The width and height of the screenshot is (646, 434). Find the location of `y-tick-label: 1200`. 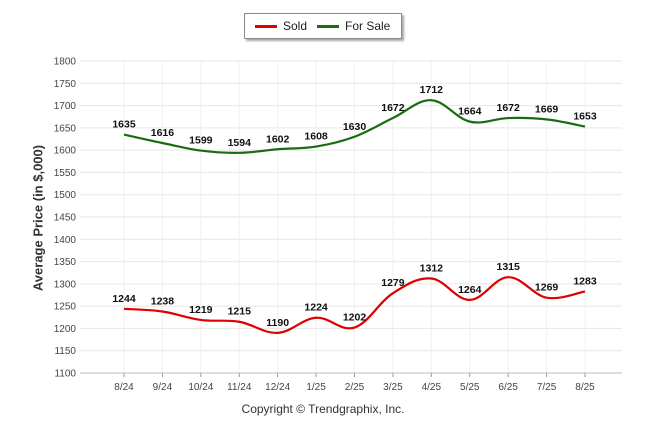

y-tick-label: 1200 is located at coordinates (65, 329).